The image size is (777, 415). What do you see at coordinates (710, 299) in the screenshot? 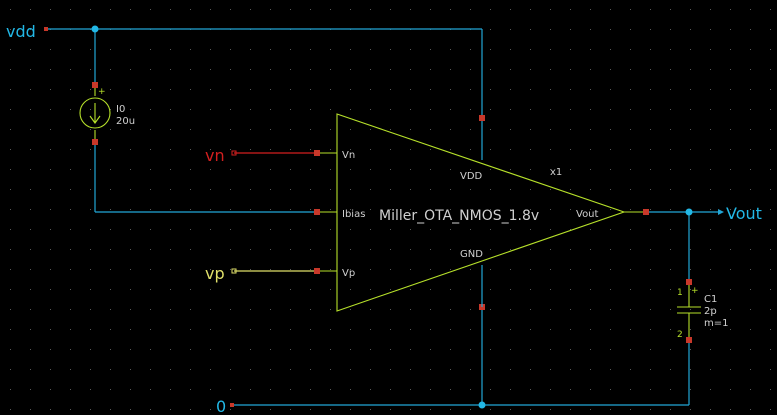
I see `c1-name-label: C1` at bounding box center [710, 299].